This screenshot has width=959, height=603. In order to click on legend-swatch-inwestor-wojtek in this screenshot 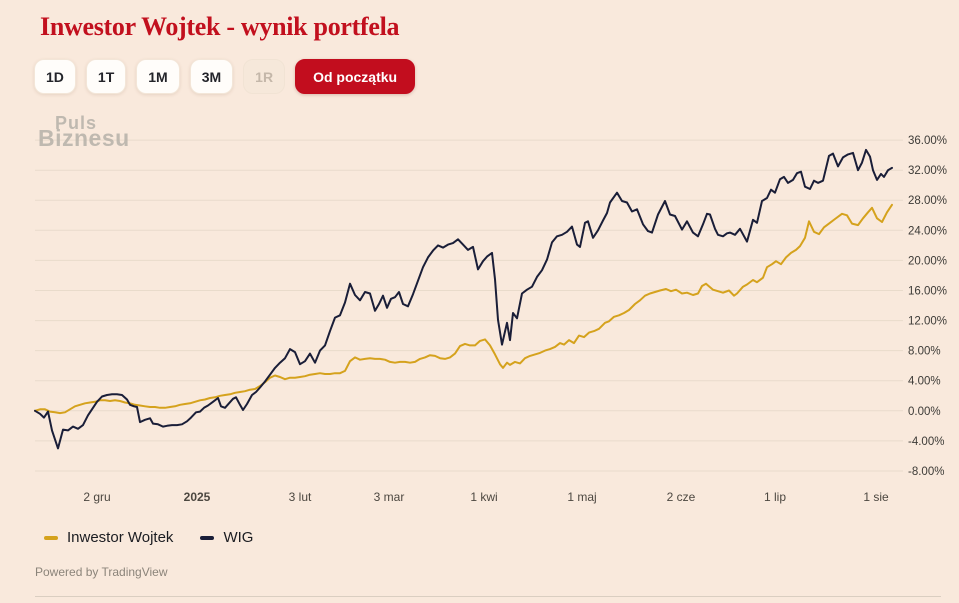, I will do `click(51, 537)`.